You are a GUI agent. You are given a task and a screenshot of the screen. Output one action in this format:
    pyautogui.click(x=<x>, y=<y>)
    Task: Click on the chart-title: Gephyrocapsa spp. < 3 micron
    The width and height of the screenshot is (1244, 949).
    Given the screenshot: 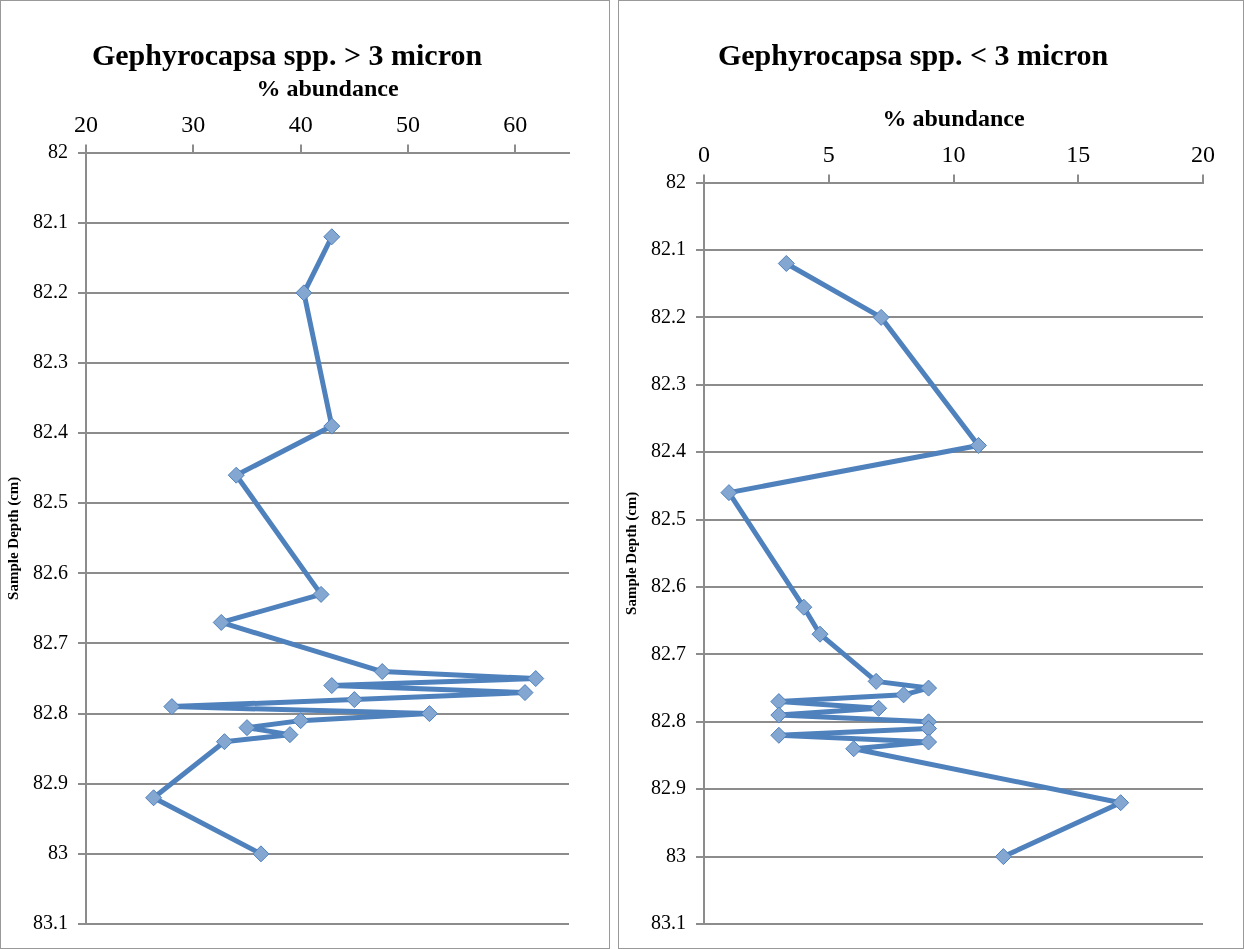 What is the action you would take?
    pyautogui.click(x=913, y=54)
    